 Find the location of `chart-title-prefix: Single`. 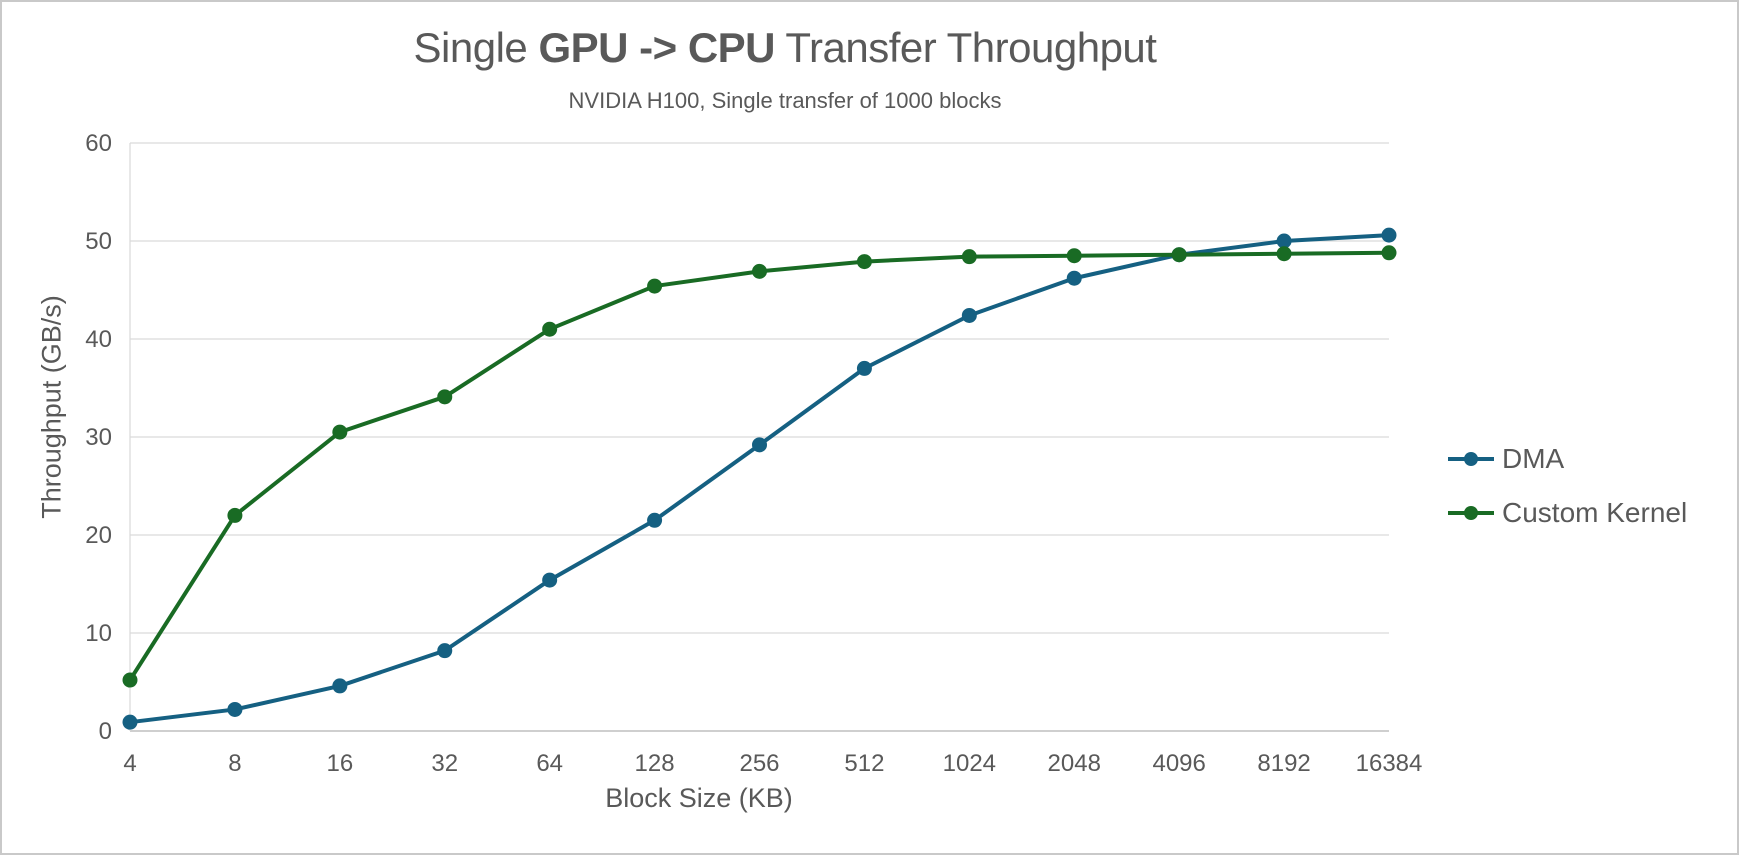

chart-title-prefix: Single is located at coordinates (476, 47).